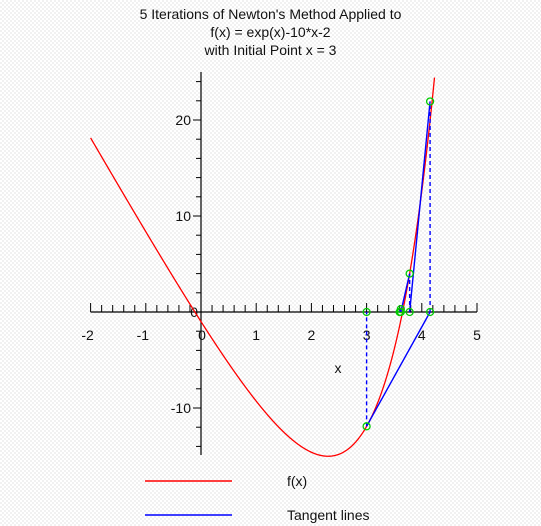 This screenshot has width=541, height=526. Describe the element at coordinates (256, 335) in the screenshot. I see `x-tick-label: 1` at that location.